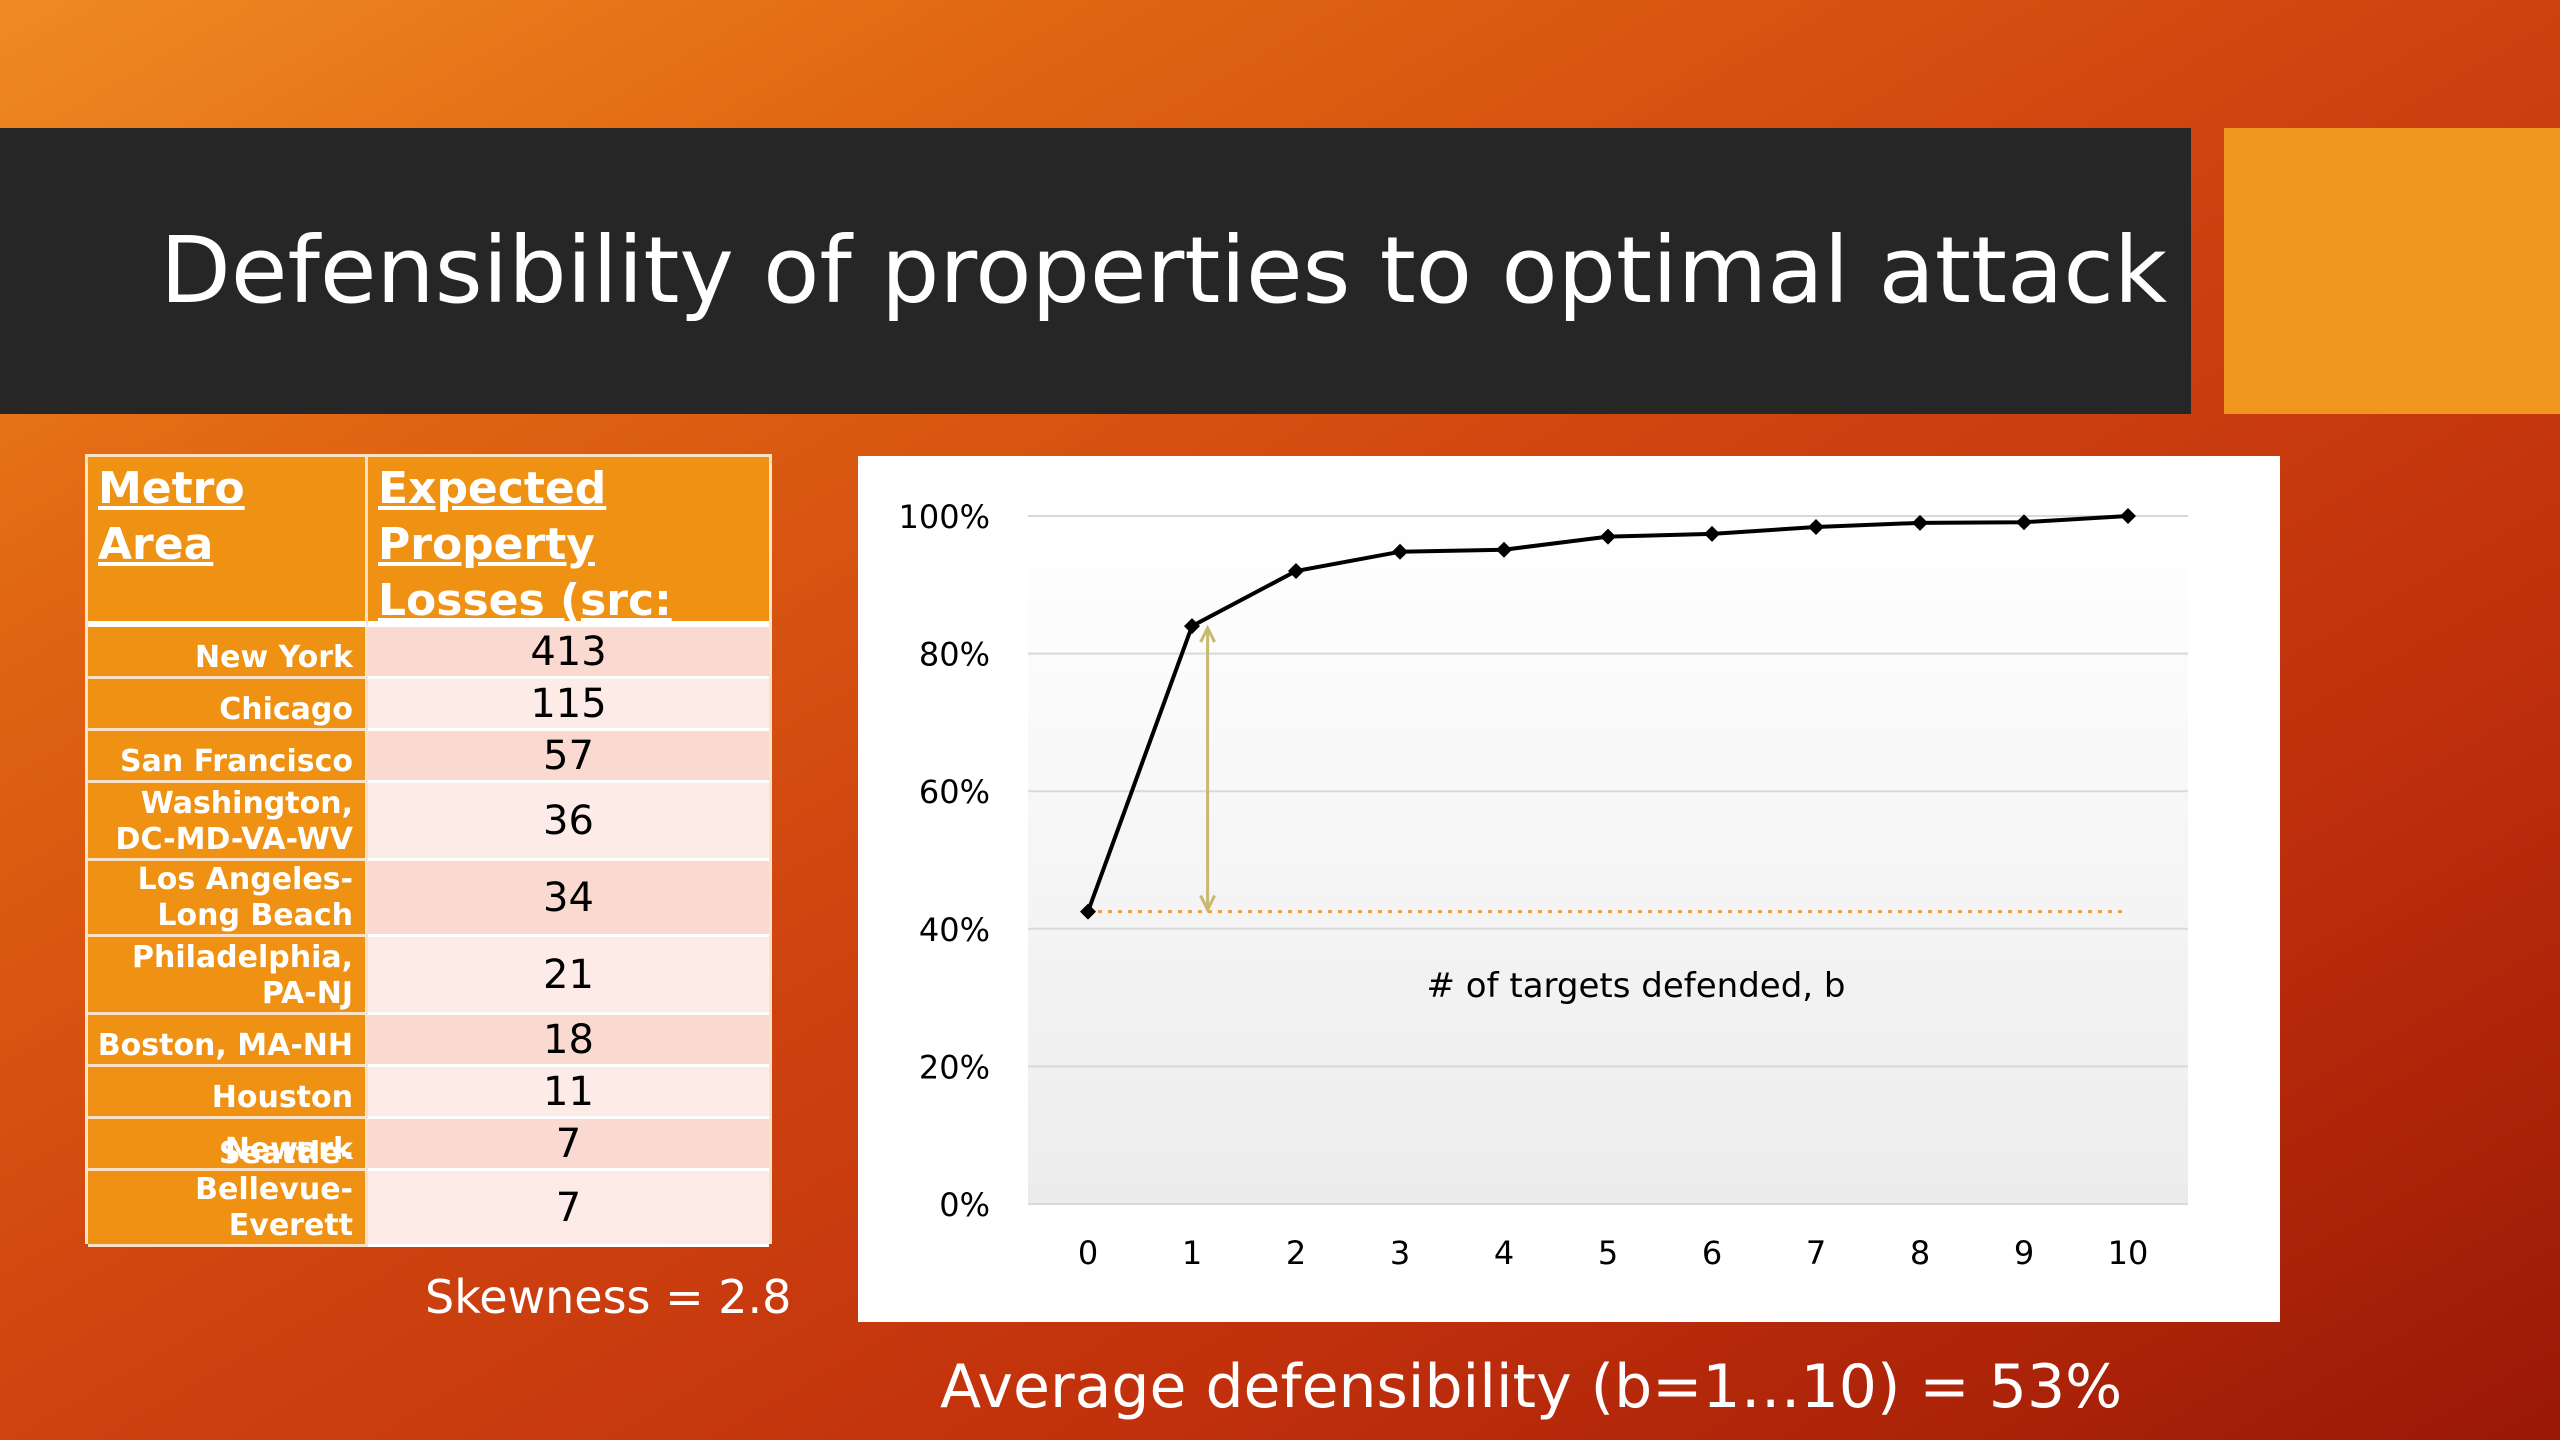 The image size is (2560, 1440). What do you see at coordinates (1192, 1253) in the screenshot?
I see `x-tick-label: 1` at bounding box center [1192, 1253].